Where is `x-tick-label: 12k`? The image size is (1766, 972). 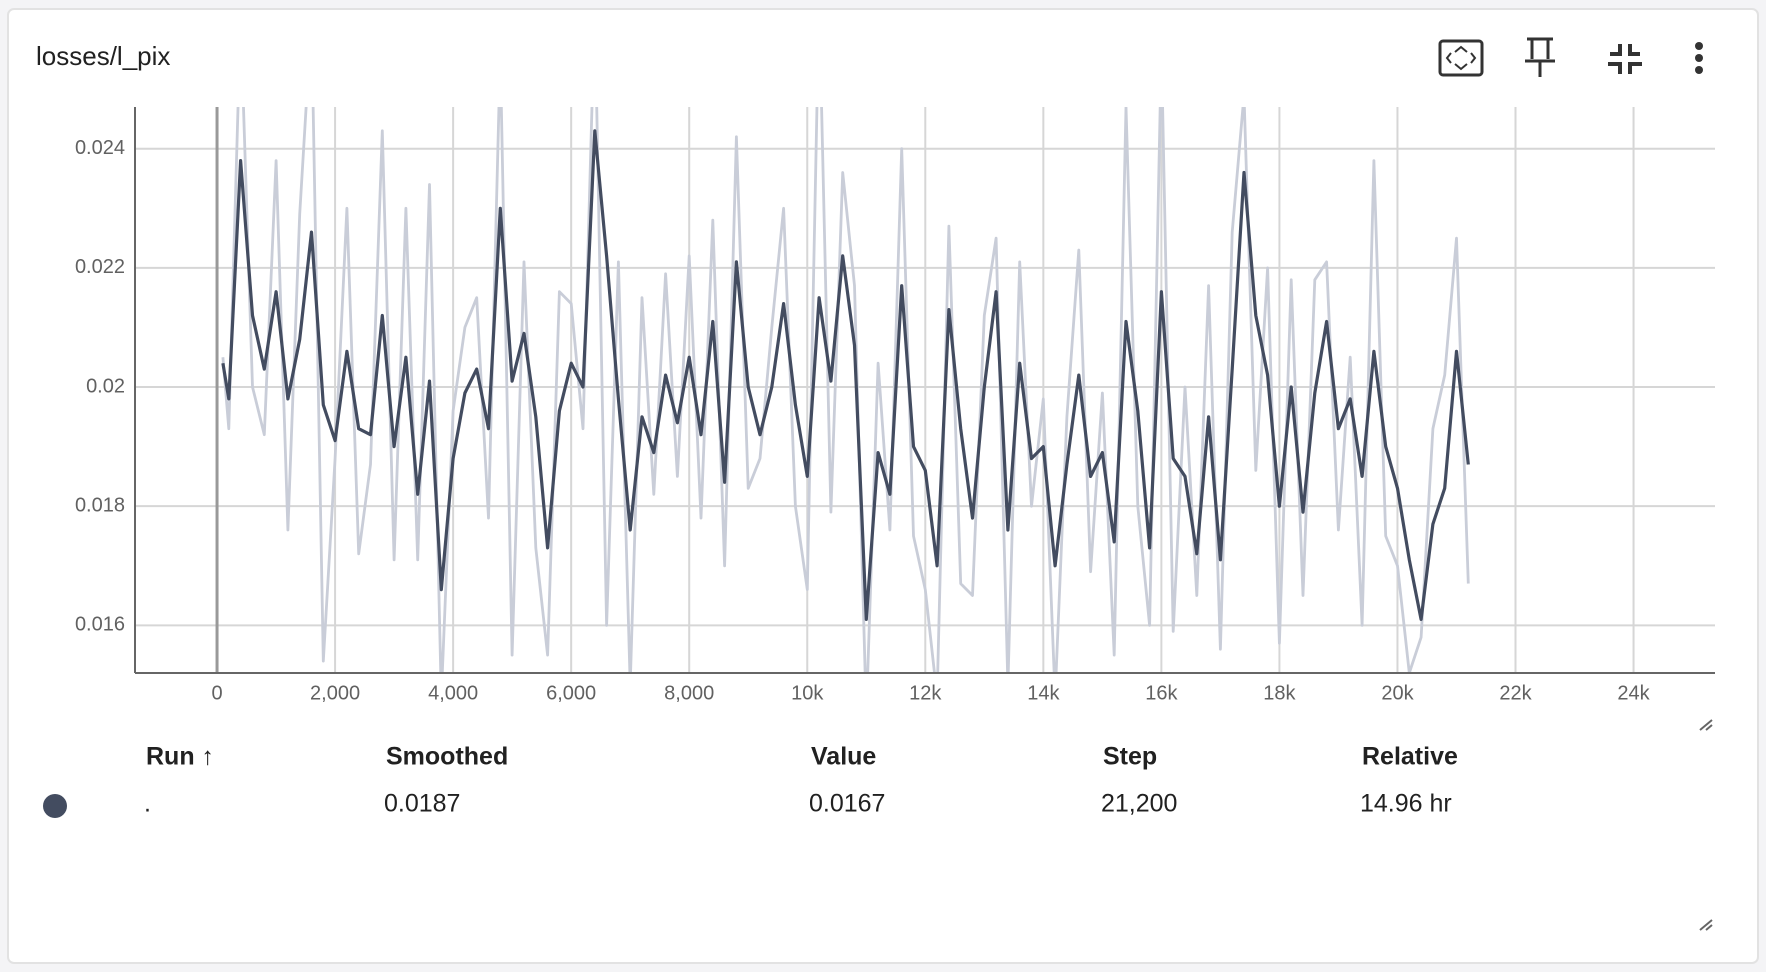 x-tick-label: 12k is located at coordinates (925, 693).